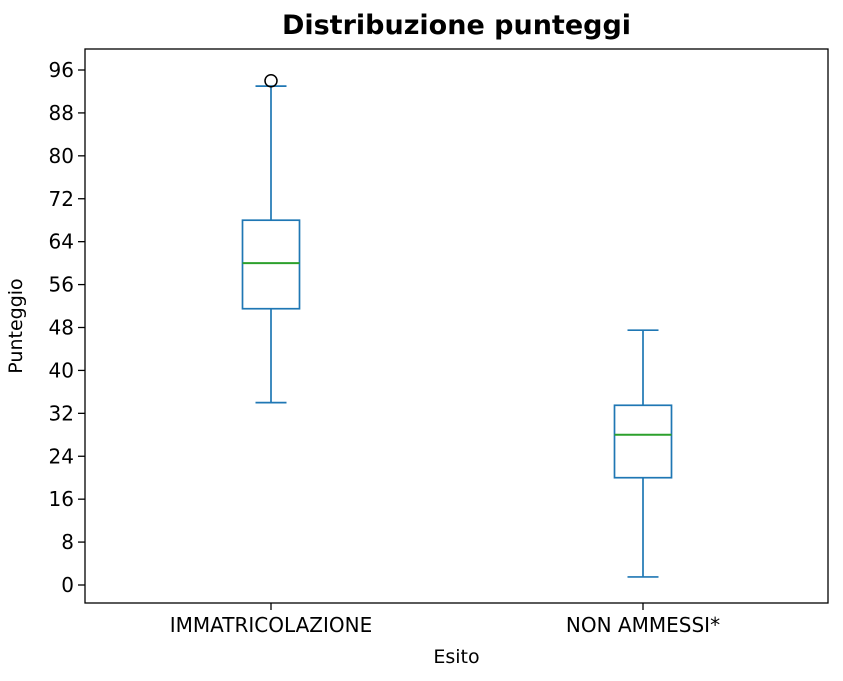 The height and width of the screenshot is (681, 843). Describe the element at coordinates (271, 625) in the screenshot. I see `x-tick-label: IMMATRICOLAZIONE` at that location.